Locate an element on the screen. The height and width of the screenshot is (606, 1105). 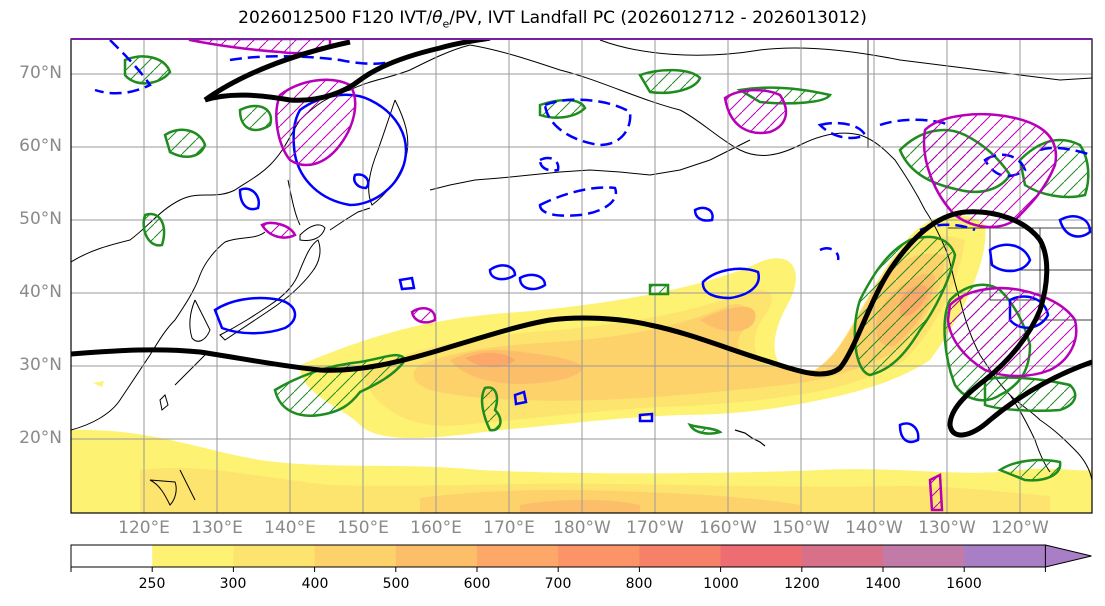
pc-line-northwest is located at coordinates (277, 71).